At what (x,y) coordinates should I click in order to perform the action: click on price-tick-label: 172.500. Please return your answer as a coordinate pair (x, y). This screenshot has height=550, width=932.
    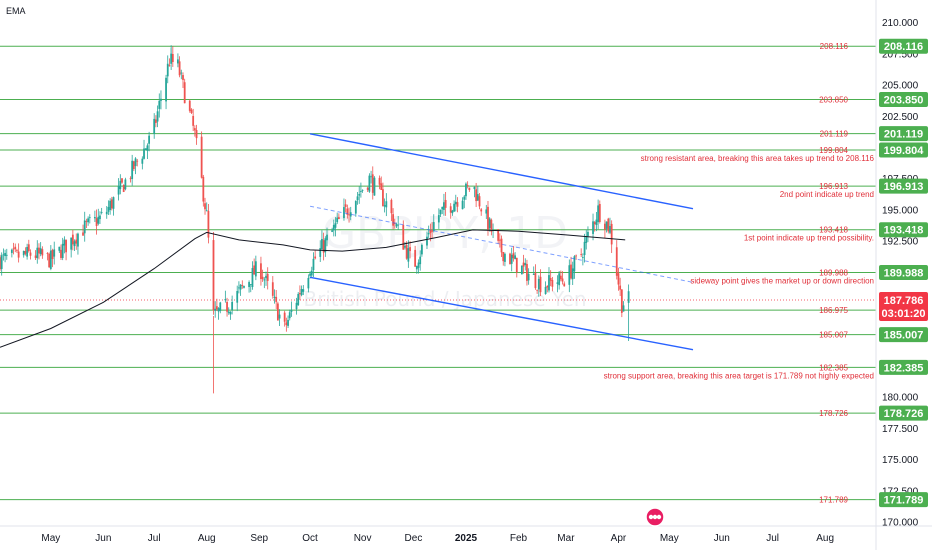
    Looking at the image, I should click on (900, 491).